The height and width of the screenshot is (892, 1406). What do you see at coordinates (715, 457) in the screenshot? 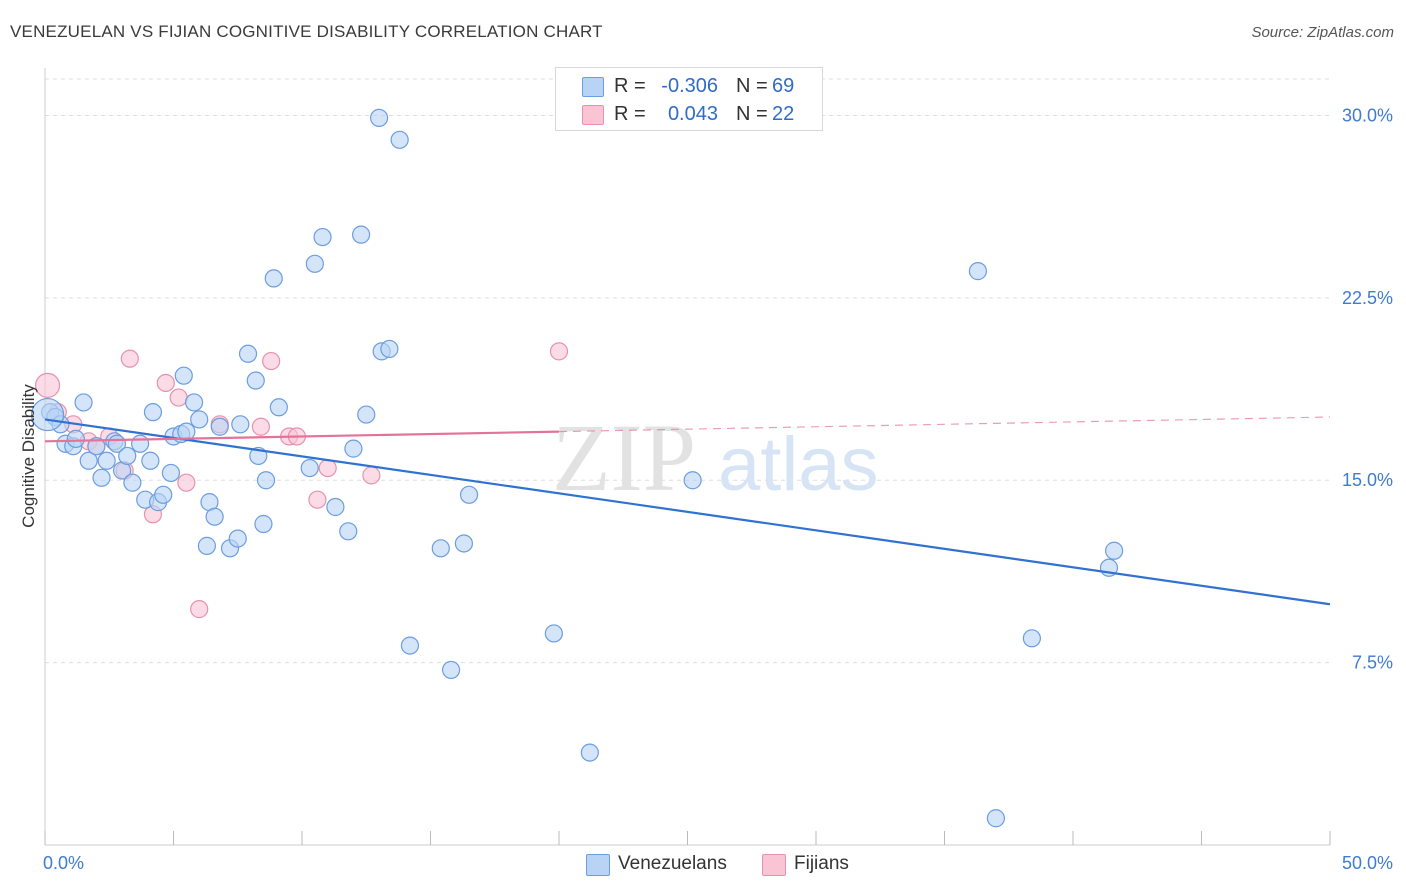
I see `watermark: ZIP atlas` at bounding box center [715, 457].